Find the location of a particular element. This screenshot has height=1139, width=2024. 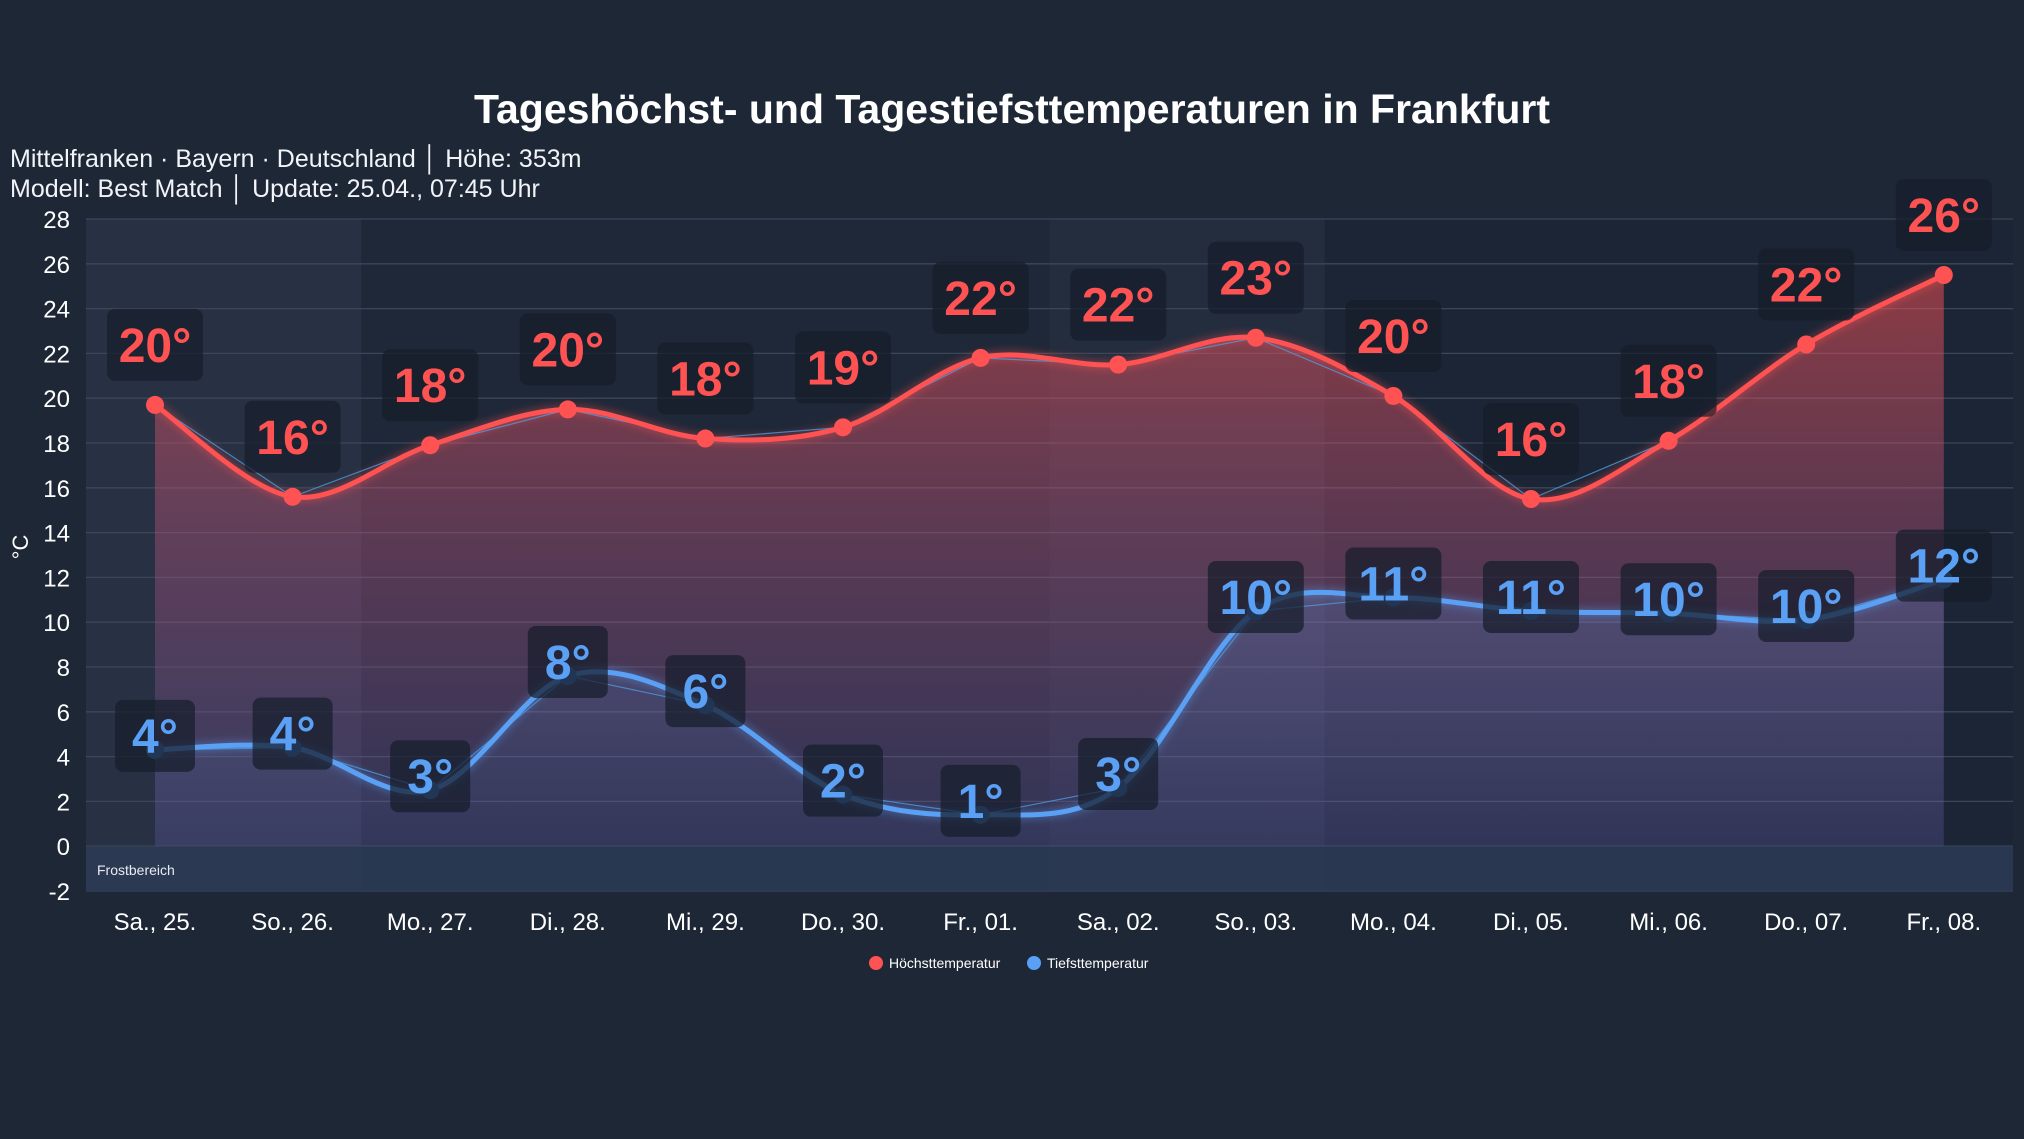

y-tick-label: -2 is located at coordinates (59, 892).